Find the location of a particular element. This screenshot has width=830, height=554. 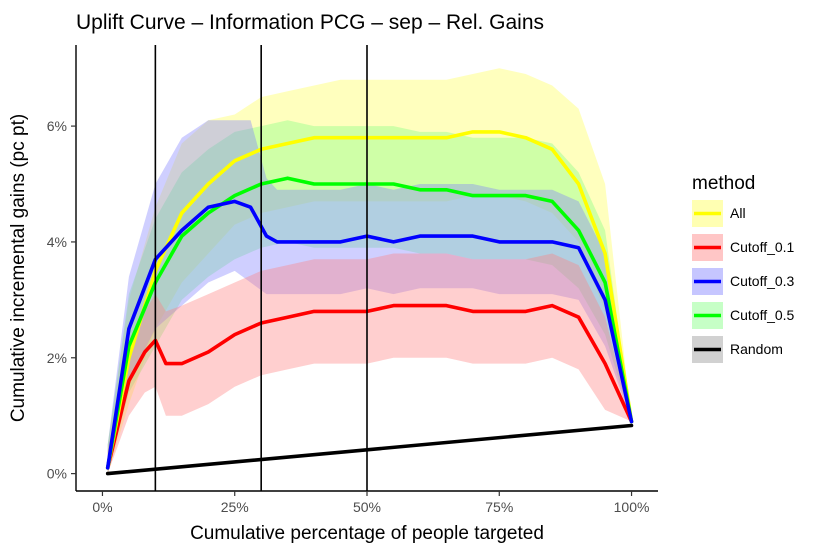

line-random is located at coordinates (369, 449).